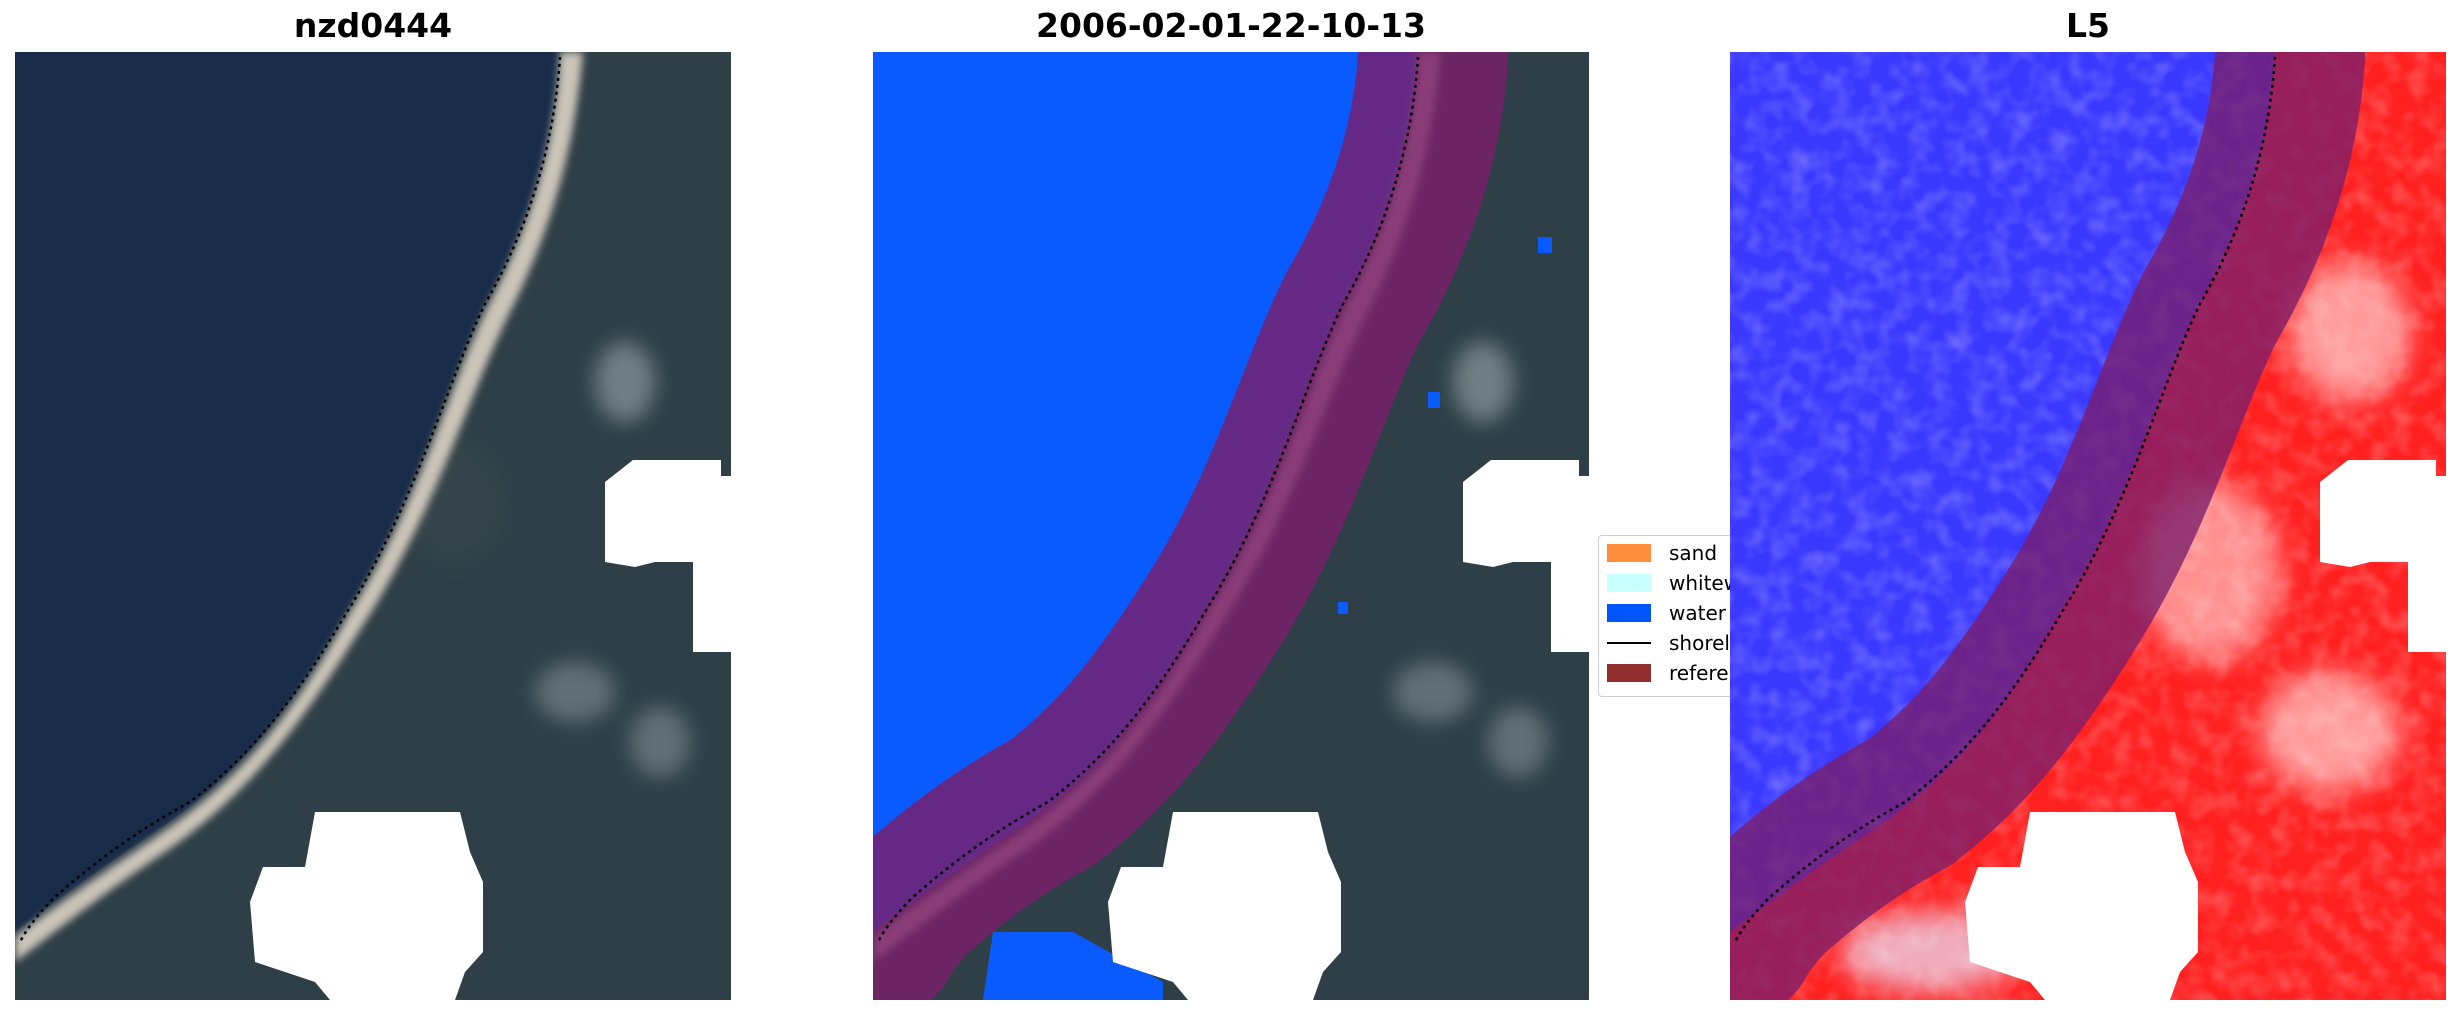 The image size is (2460, 1015). I want to click on legend-item-sand: sand, so click(1662, 553).